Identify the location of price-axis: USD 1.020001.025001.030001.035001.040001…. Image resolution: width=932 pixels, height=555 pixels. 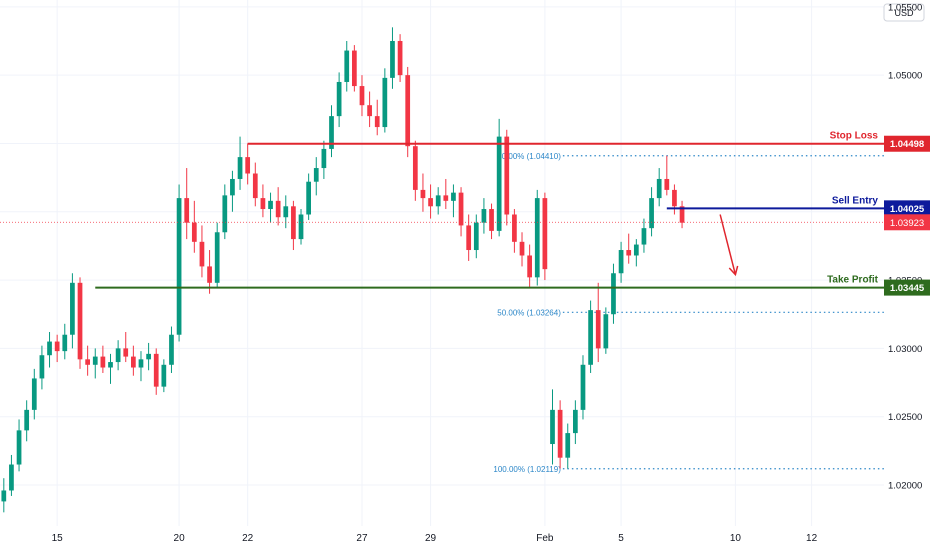
(907, 275).